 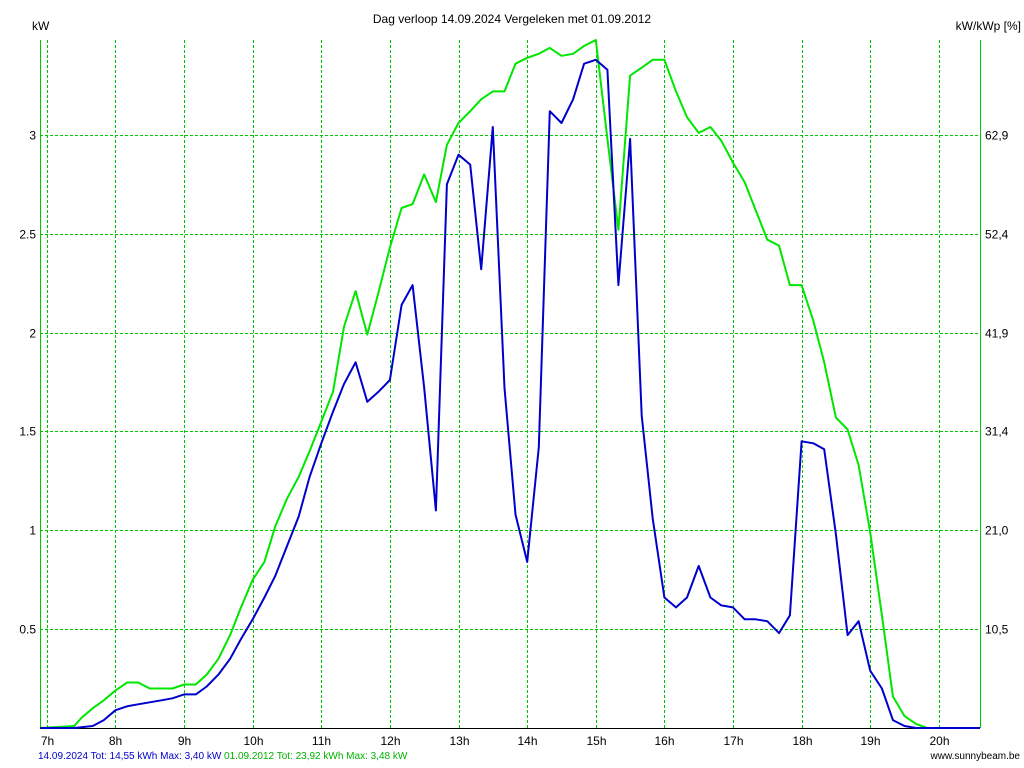 What do you see at coordinates (527, 741) in the screenshot?
I see `x-tick-label: 14h` at bounding box center [527, 741].